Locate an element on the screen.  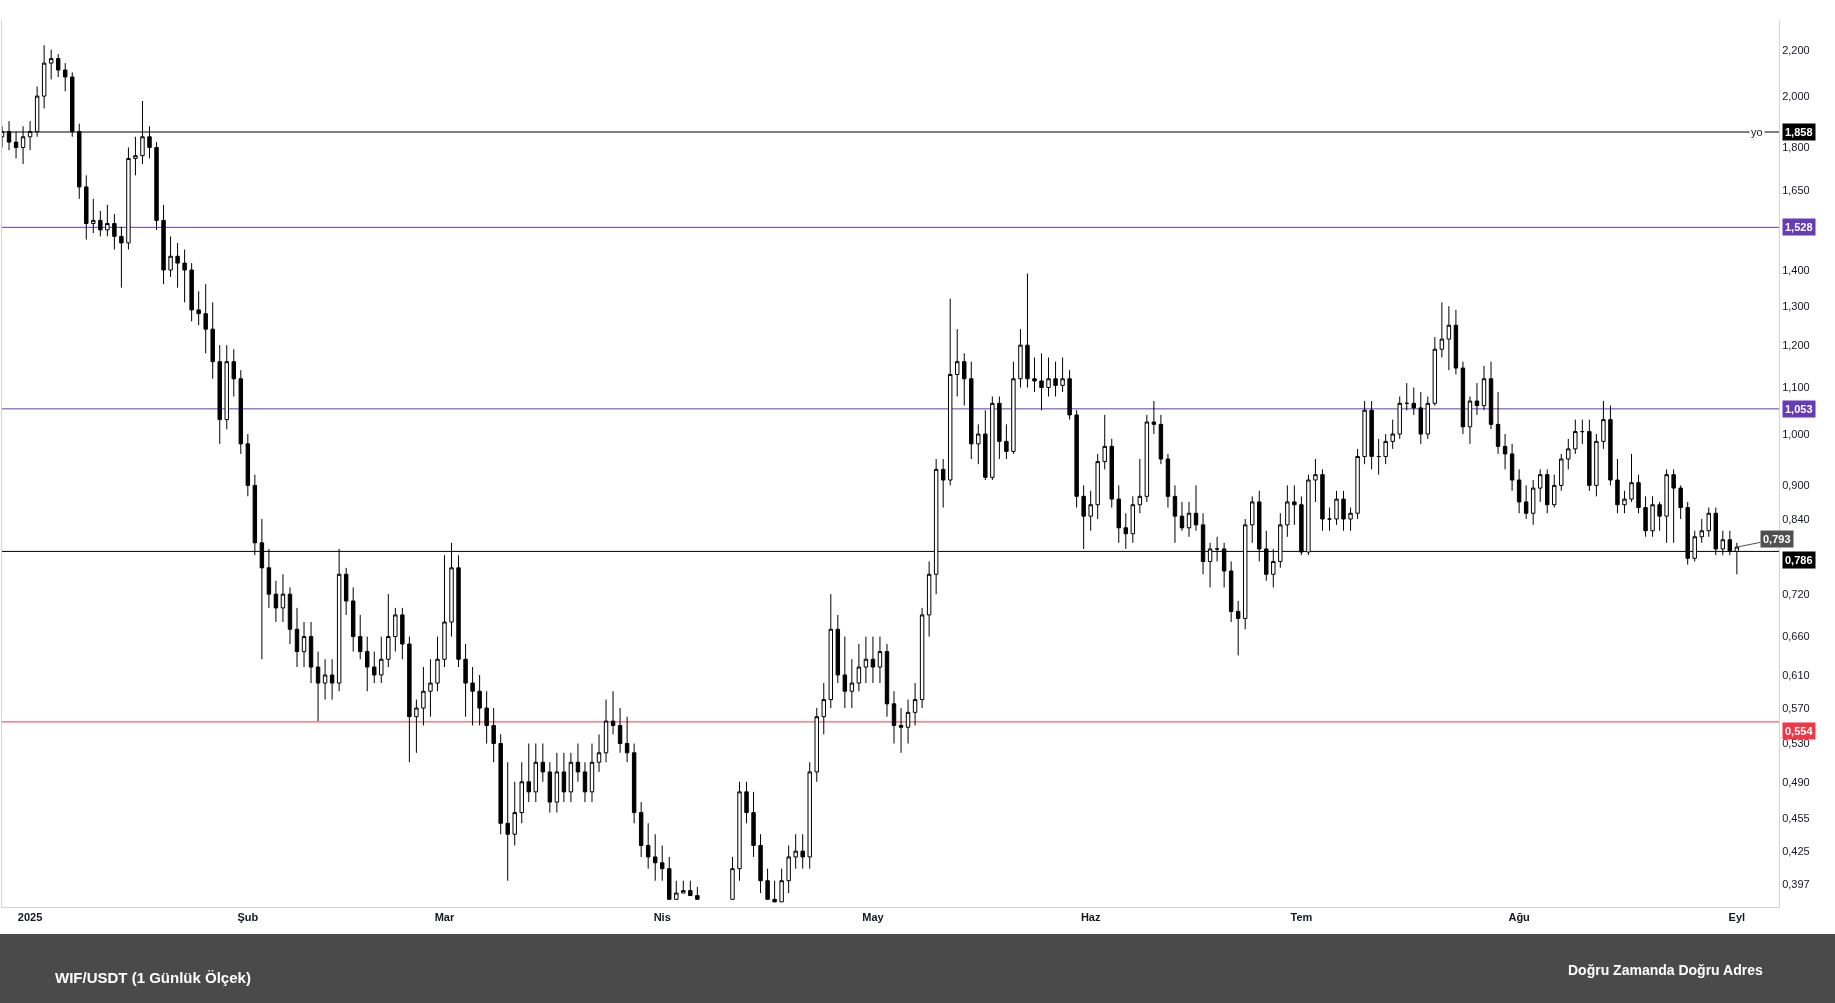
y-tick-label: 1,000 is located at coordinates (1796, 433).